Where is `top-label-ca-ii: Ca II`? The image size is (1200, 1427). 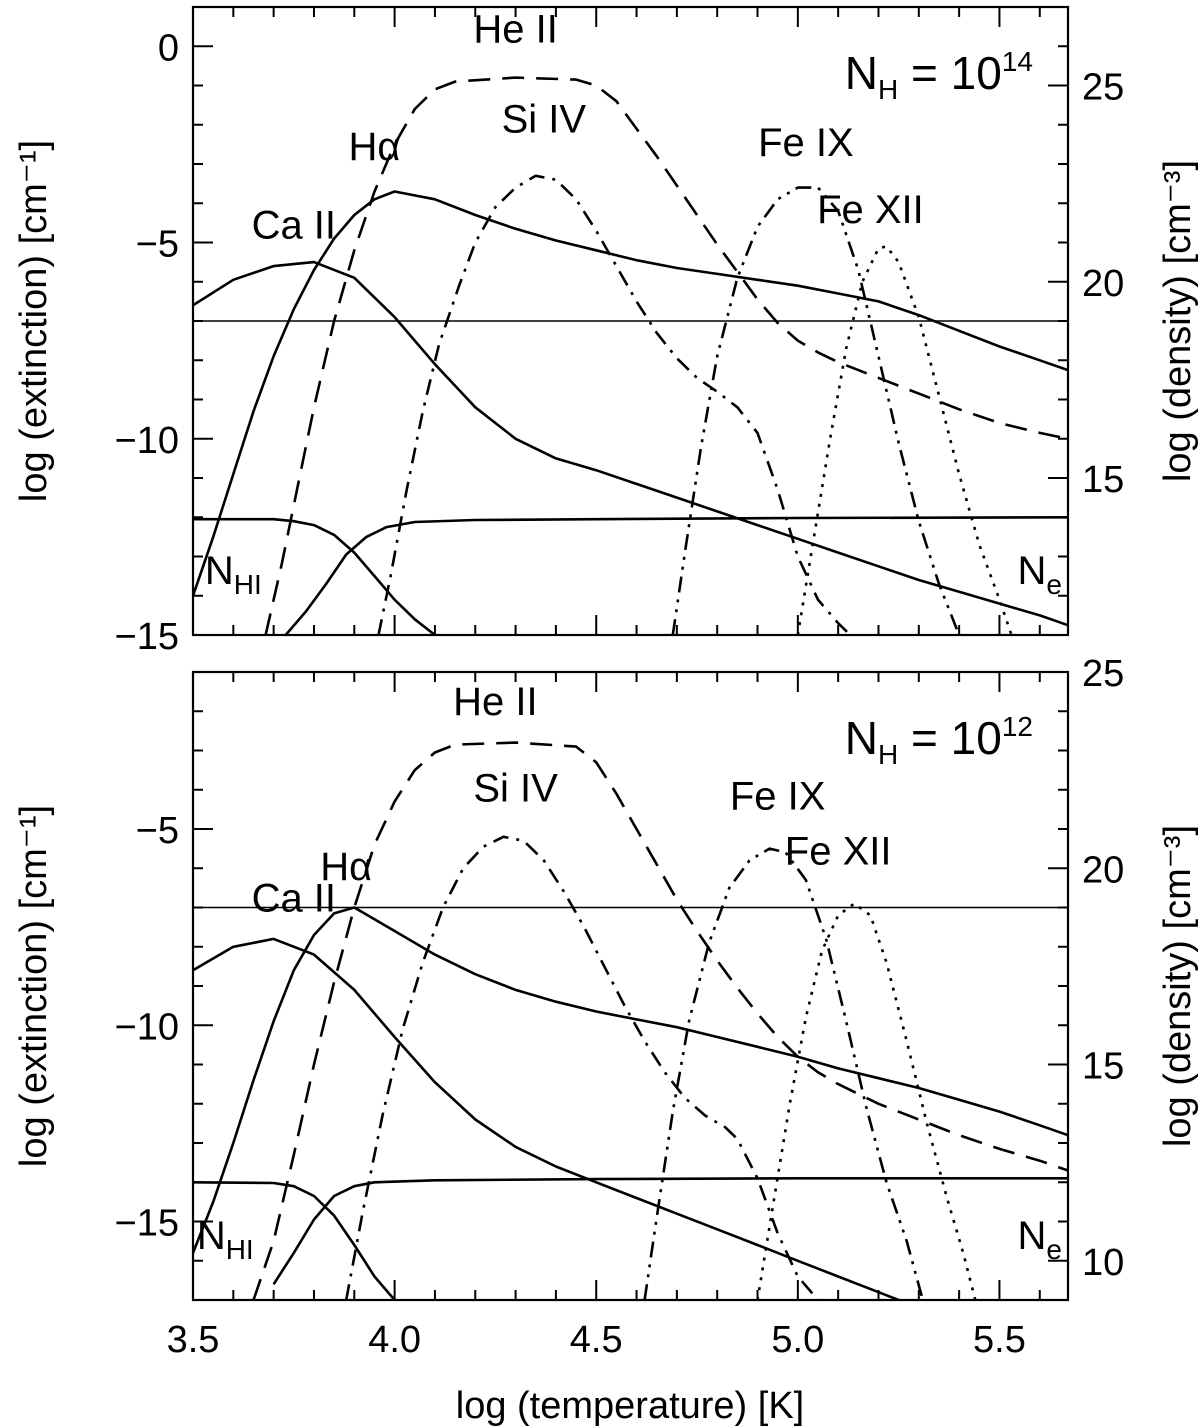
top-label-ca-ii: Ca II is located at coordinates (294, 226).